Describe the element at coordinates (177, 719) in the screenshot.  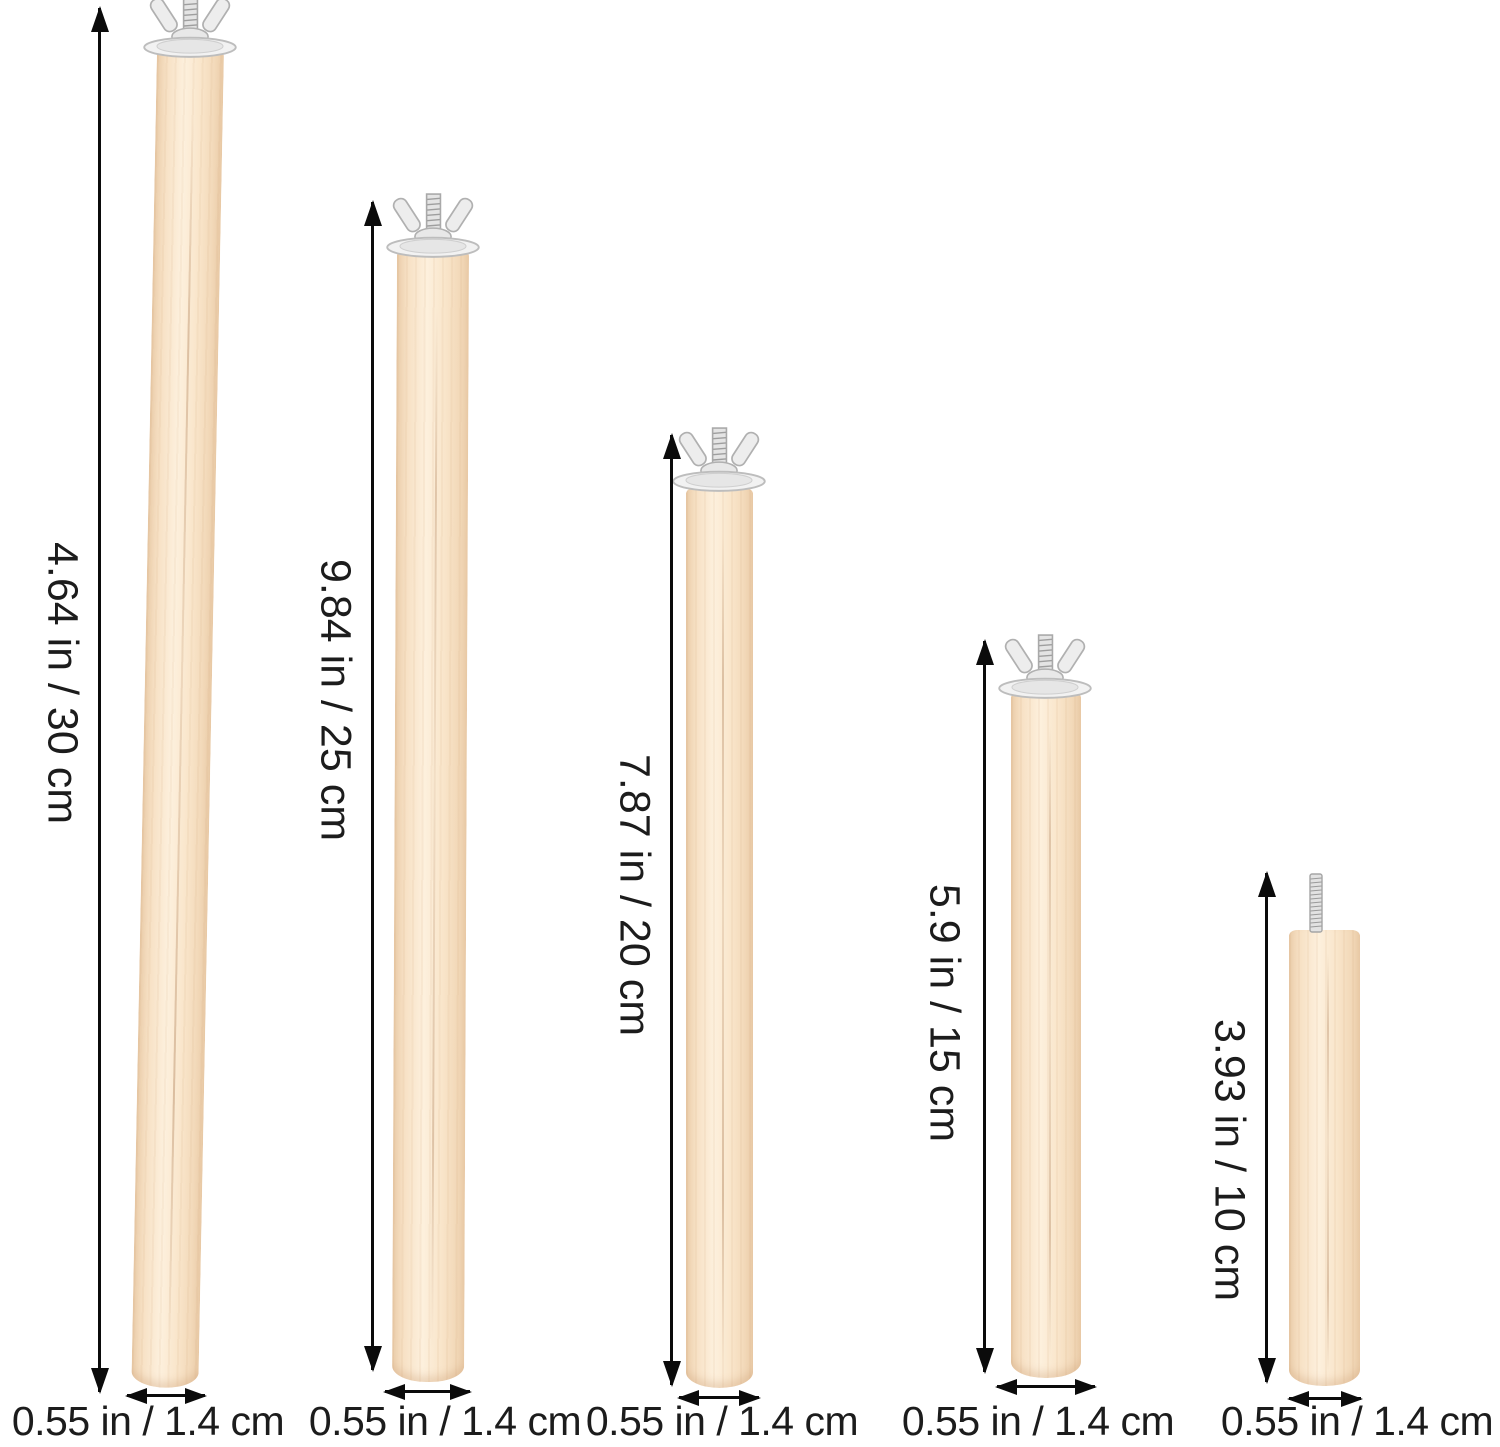
I see `wooden-dowel-30cm` at that location.